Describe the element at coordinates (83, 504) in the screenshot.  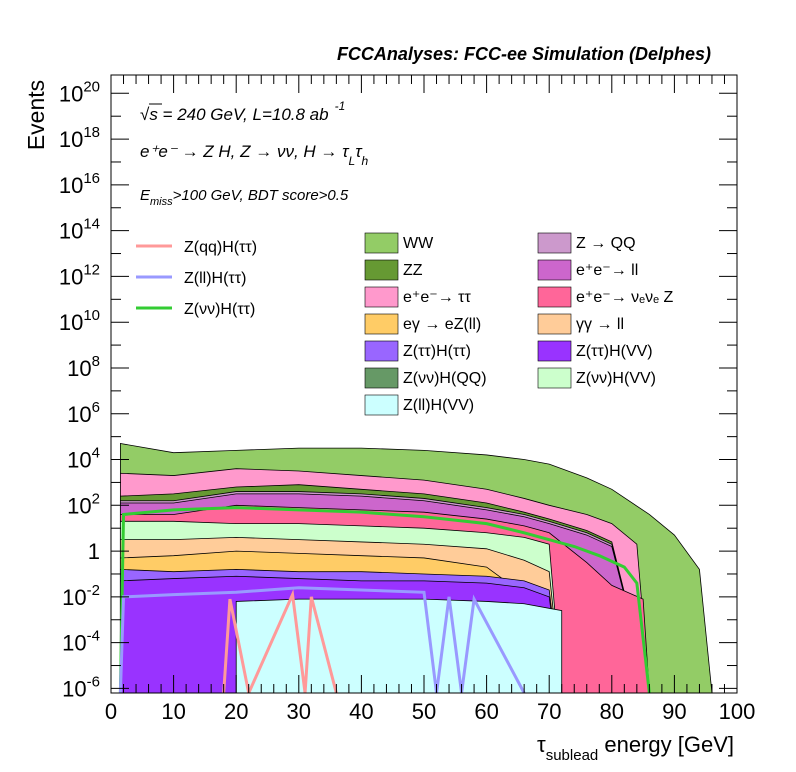
I see `y-tick-label: 10²` at that location.